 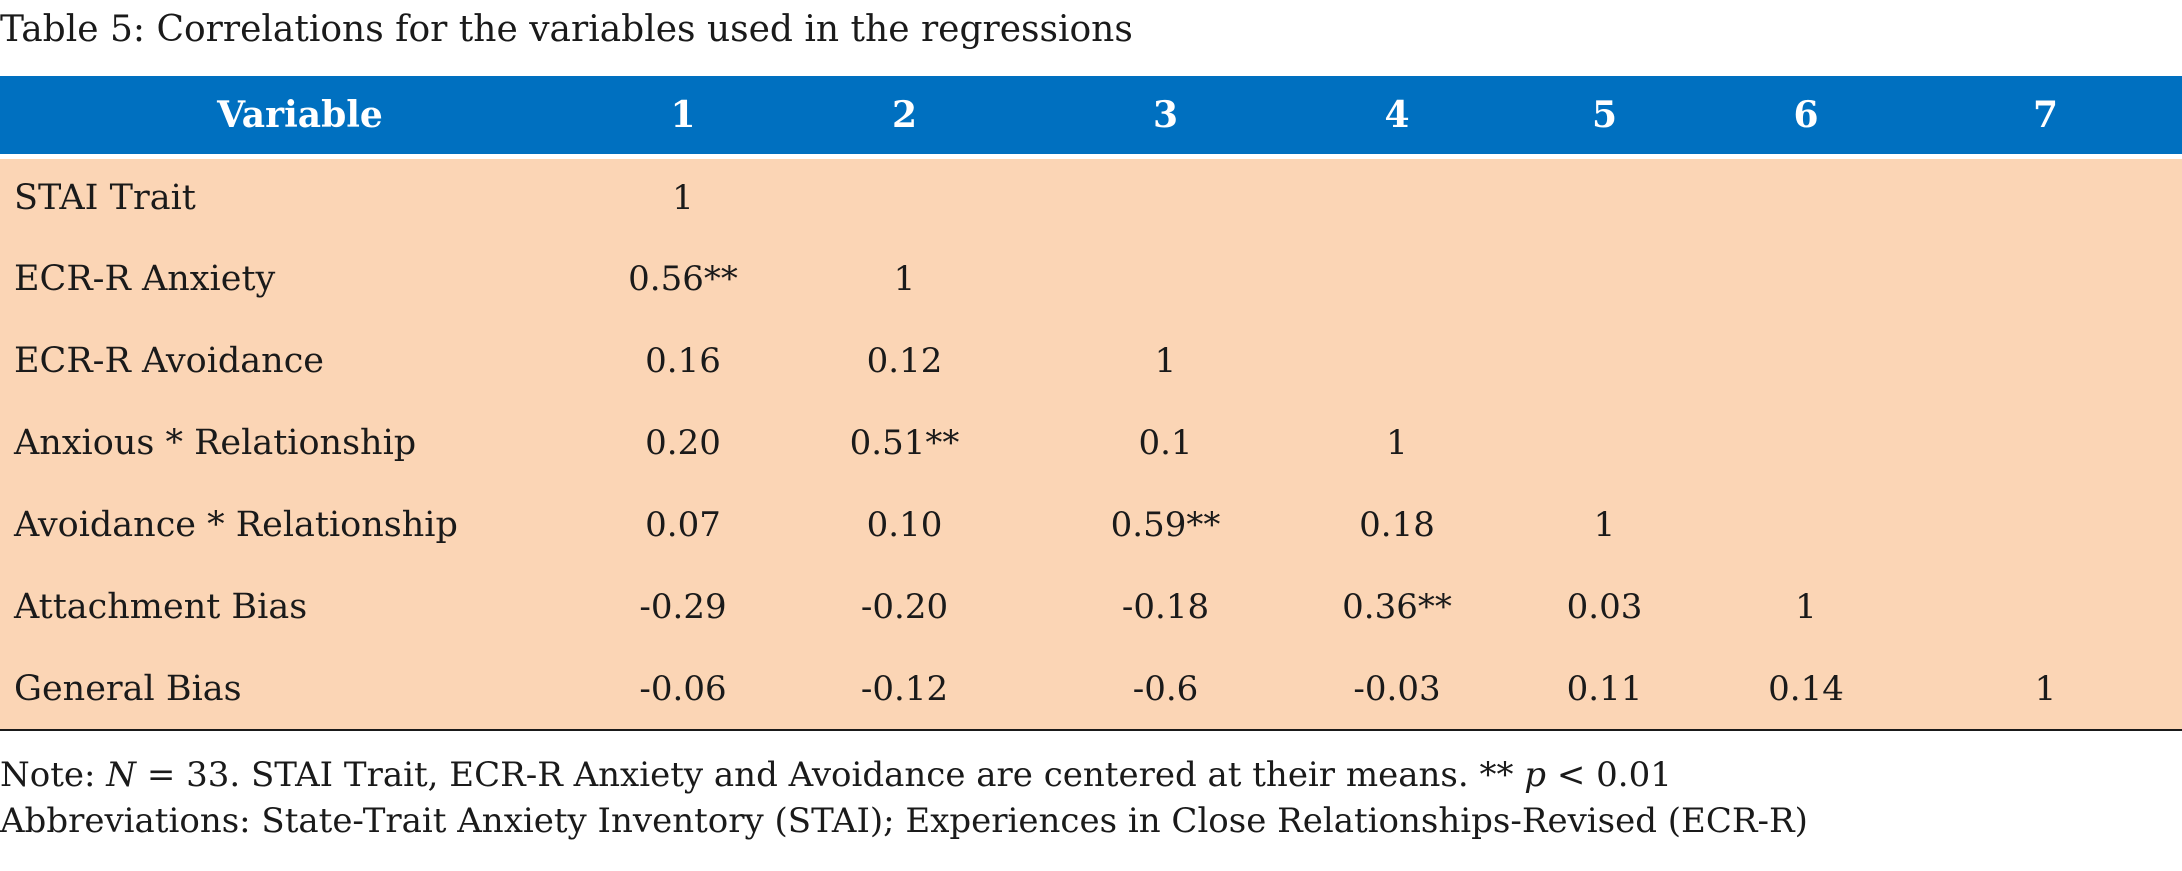 What do you see at coordinates (1397, 525) in the screenshot?
I see `table-cell: 0.18` at bounding box center [1397, 525].